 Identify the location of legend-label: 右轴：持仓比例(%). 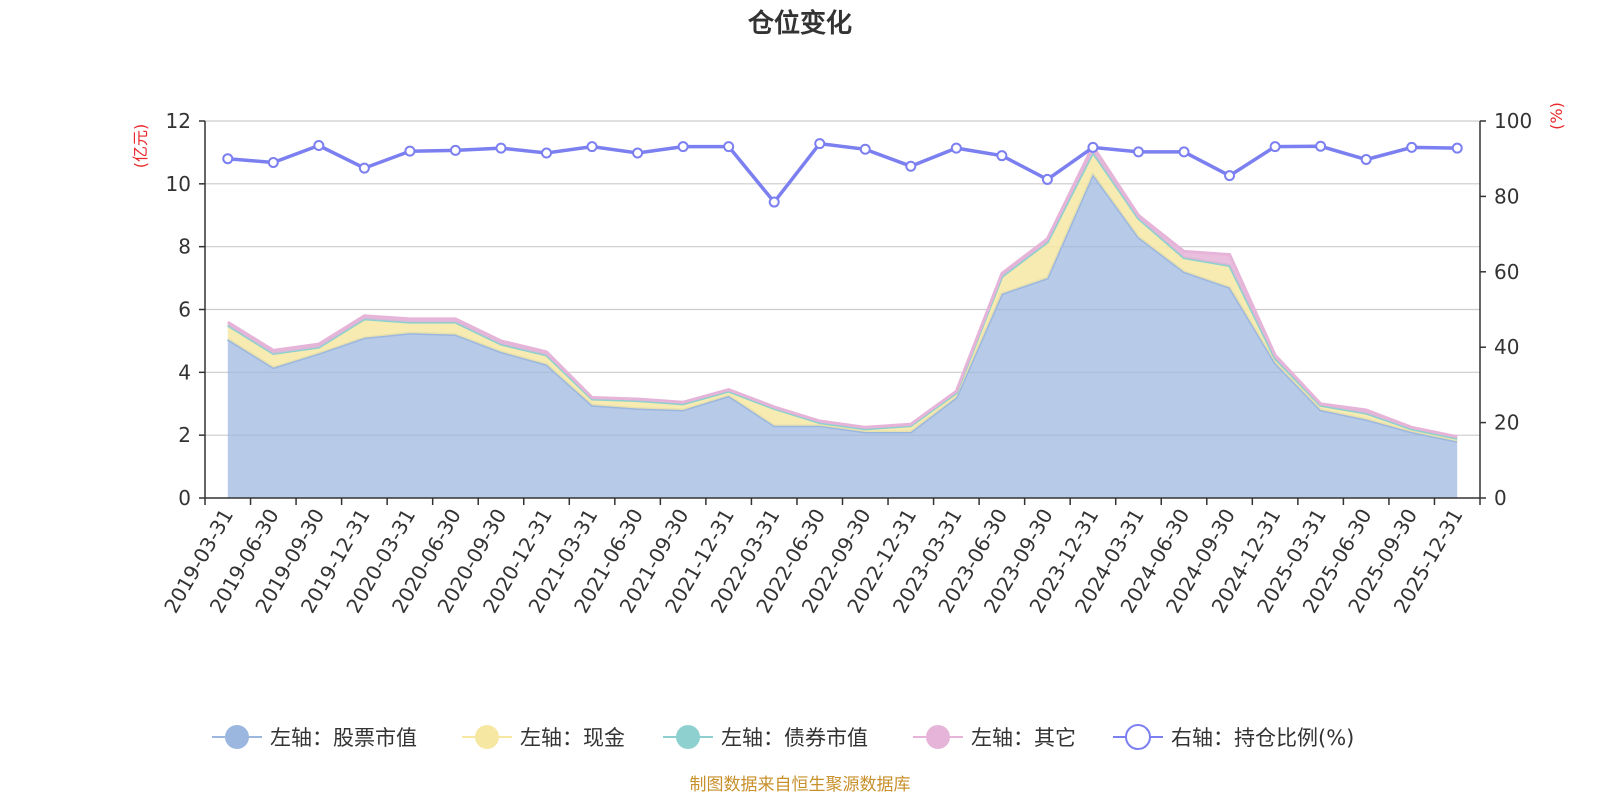
(1262, 738).